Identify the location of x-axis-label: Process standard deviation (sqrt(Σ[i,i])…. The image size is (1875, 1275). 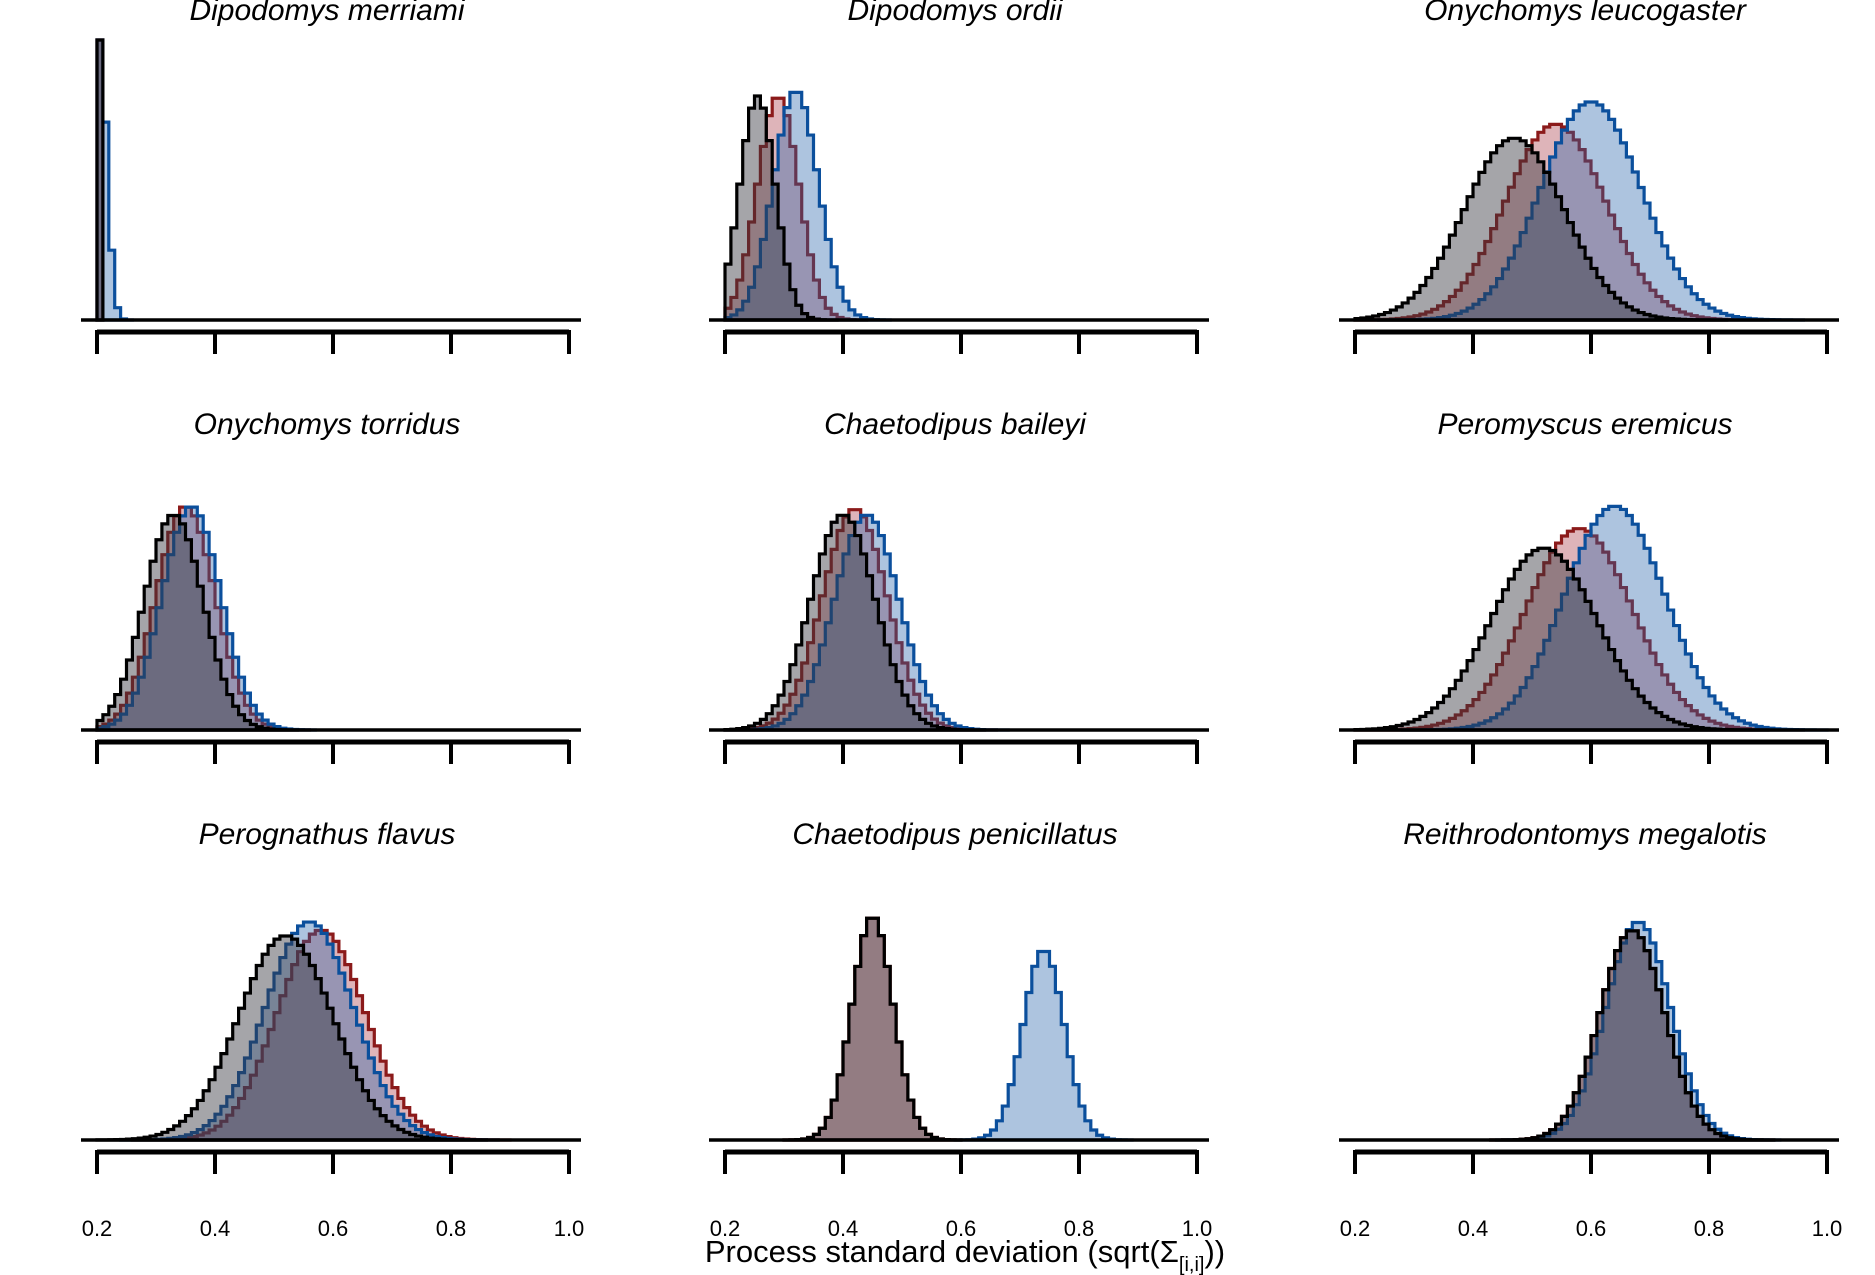
(965, 1254).